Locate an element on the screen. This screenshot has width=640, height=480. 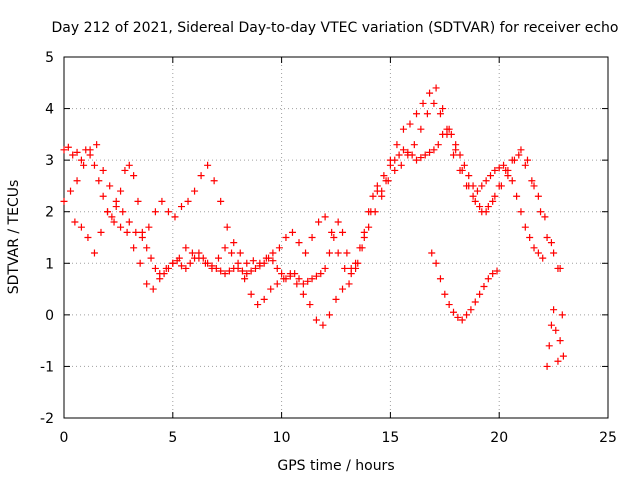
series-track-d is located at coordinates (464, 286).